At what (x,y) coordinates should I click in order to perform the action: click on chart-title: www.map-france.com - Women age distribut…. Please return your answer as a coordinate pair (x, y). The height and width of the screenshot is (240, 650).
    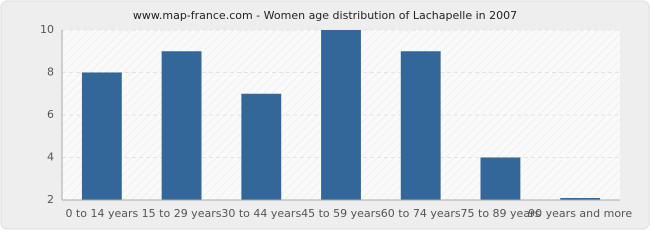
    Looking at the image, I should click on (325, 15).